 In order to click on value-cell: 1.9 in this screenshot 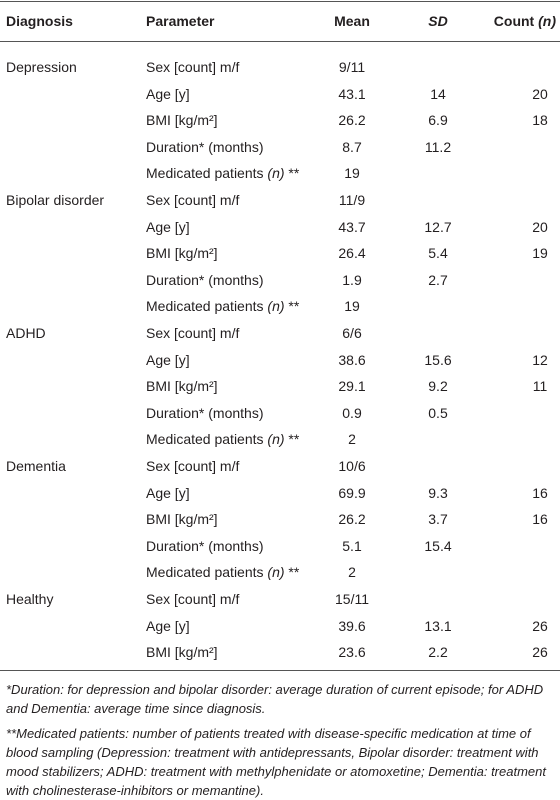, I will do `click(352, 279)`.